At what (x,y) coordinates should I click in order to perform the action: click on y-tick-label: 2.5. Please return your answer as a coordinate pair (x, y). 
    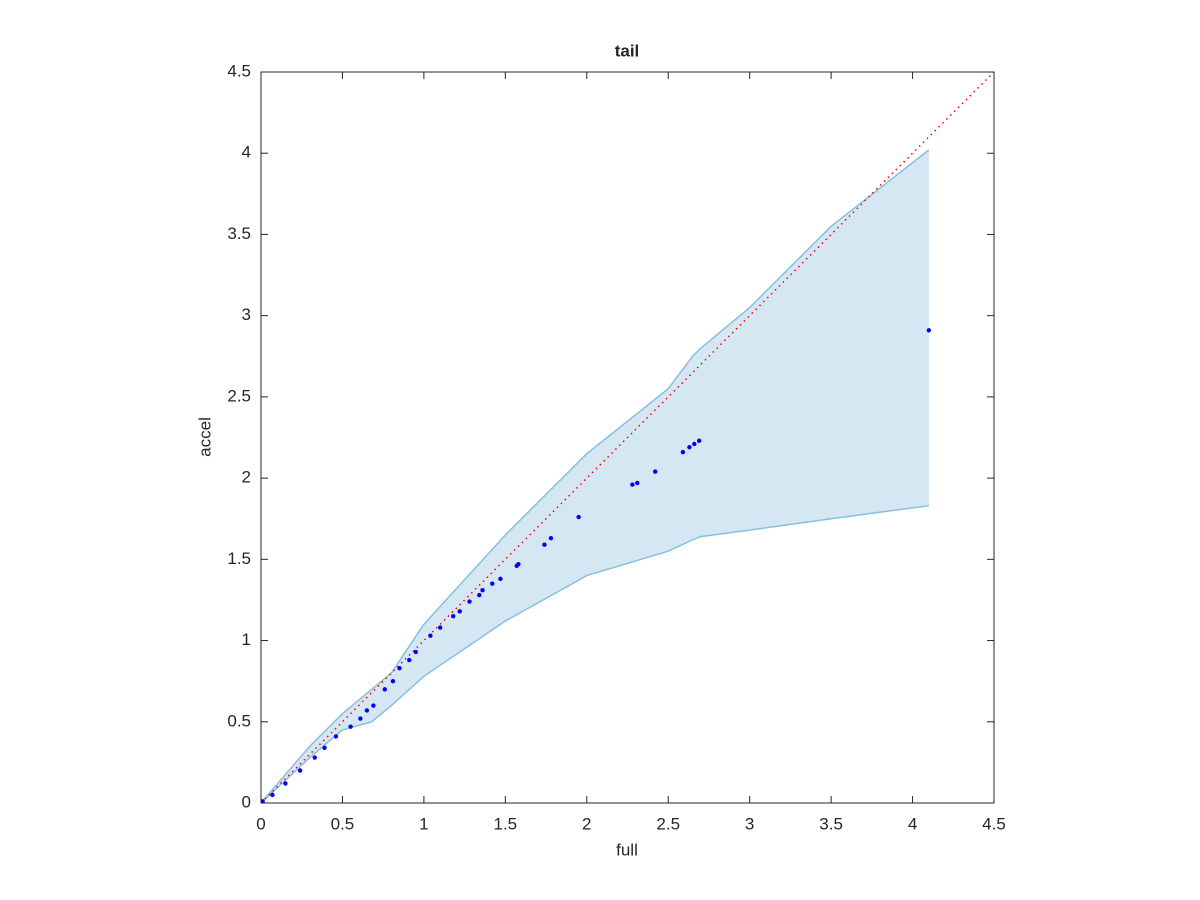
    Looking at the image, I should click on (239, 395).